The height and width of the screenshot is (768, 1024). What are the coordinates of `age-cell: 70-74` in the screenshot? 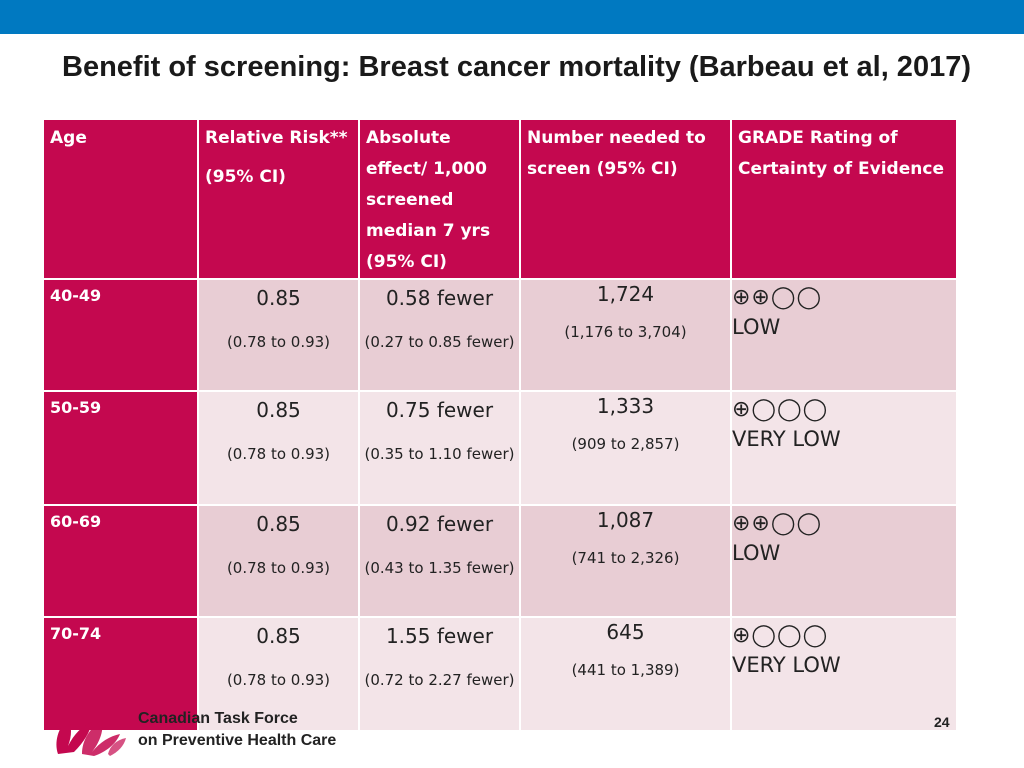 It's located at (120, 674).